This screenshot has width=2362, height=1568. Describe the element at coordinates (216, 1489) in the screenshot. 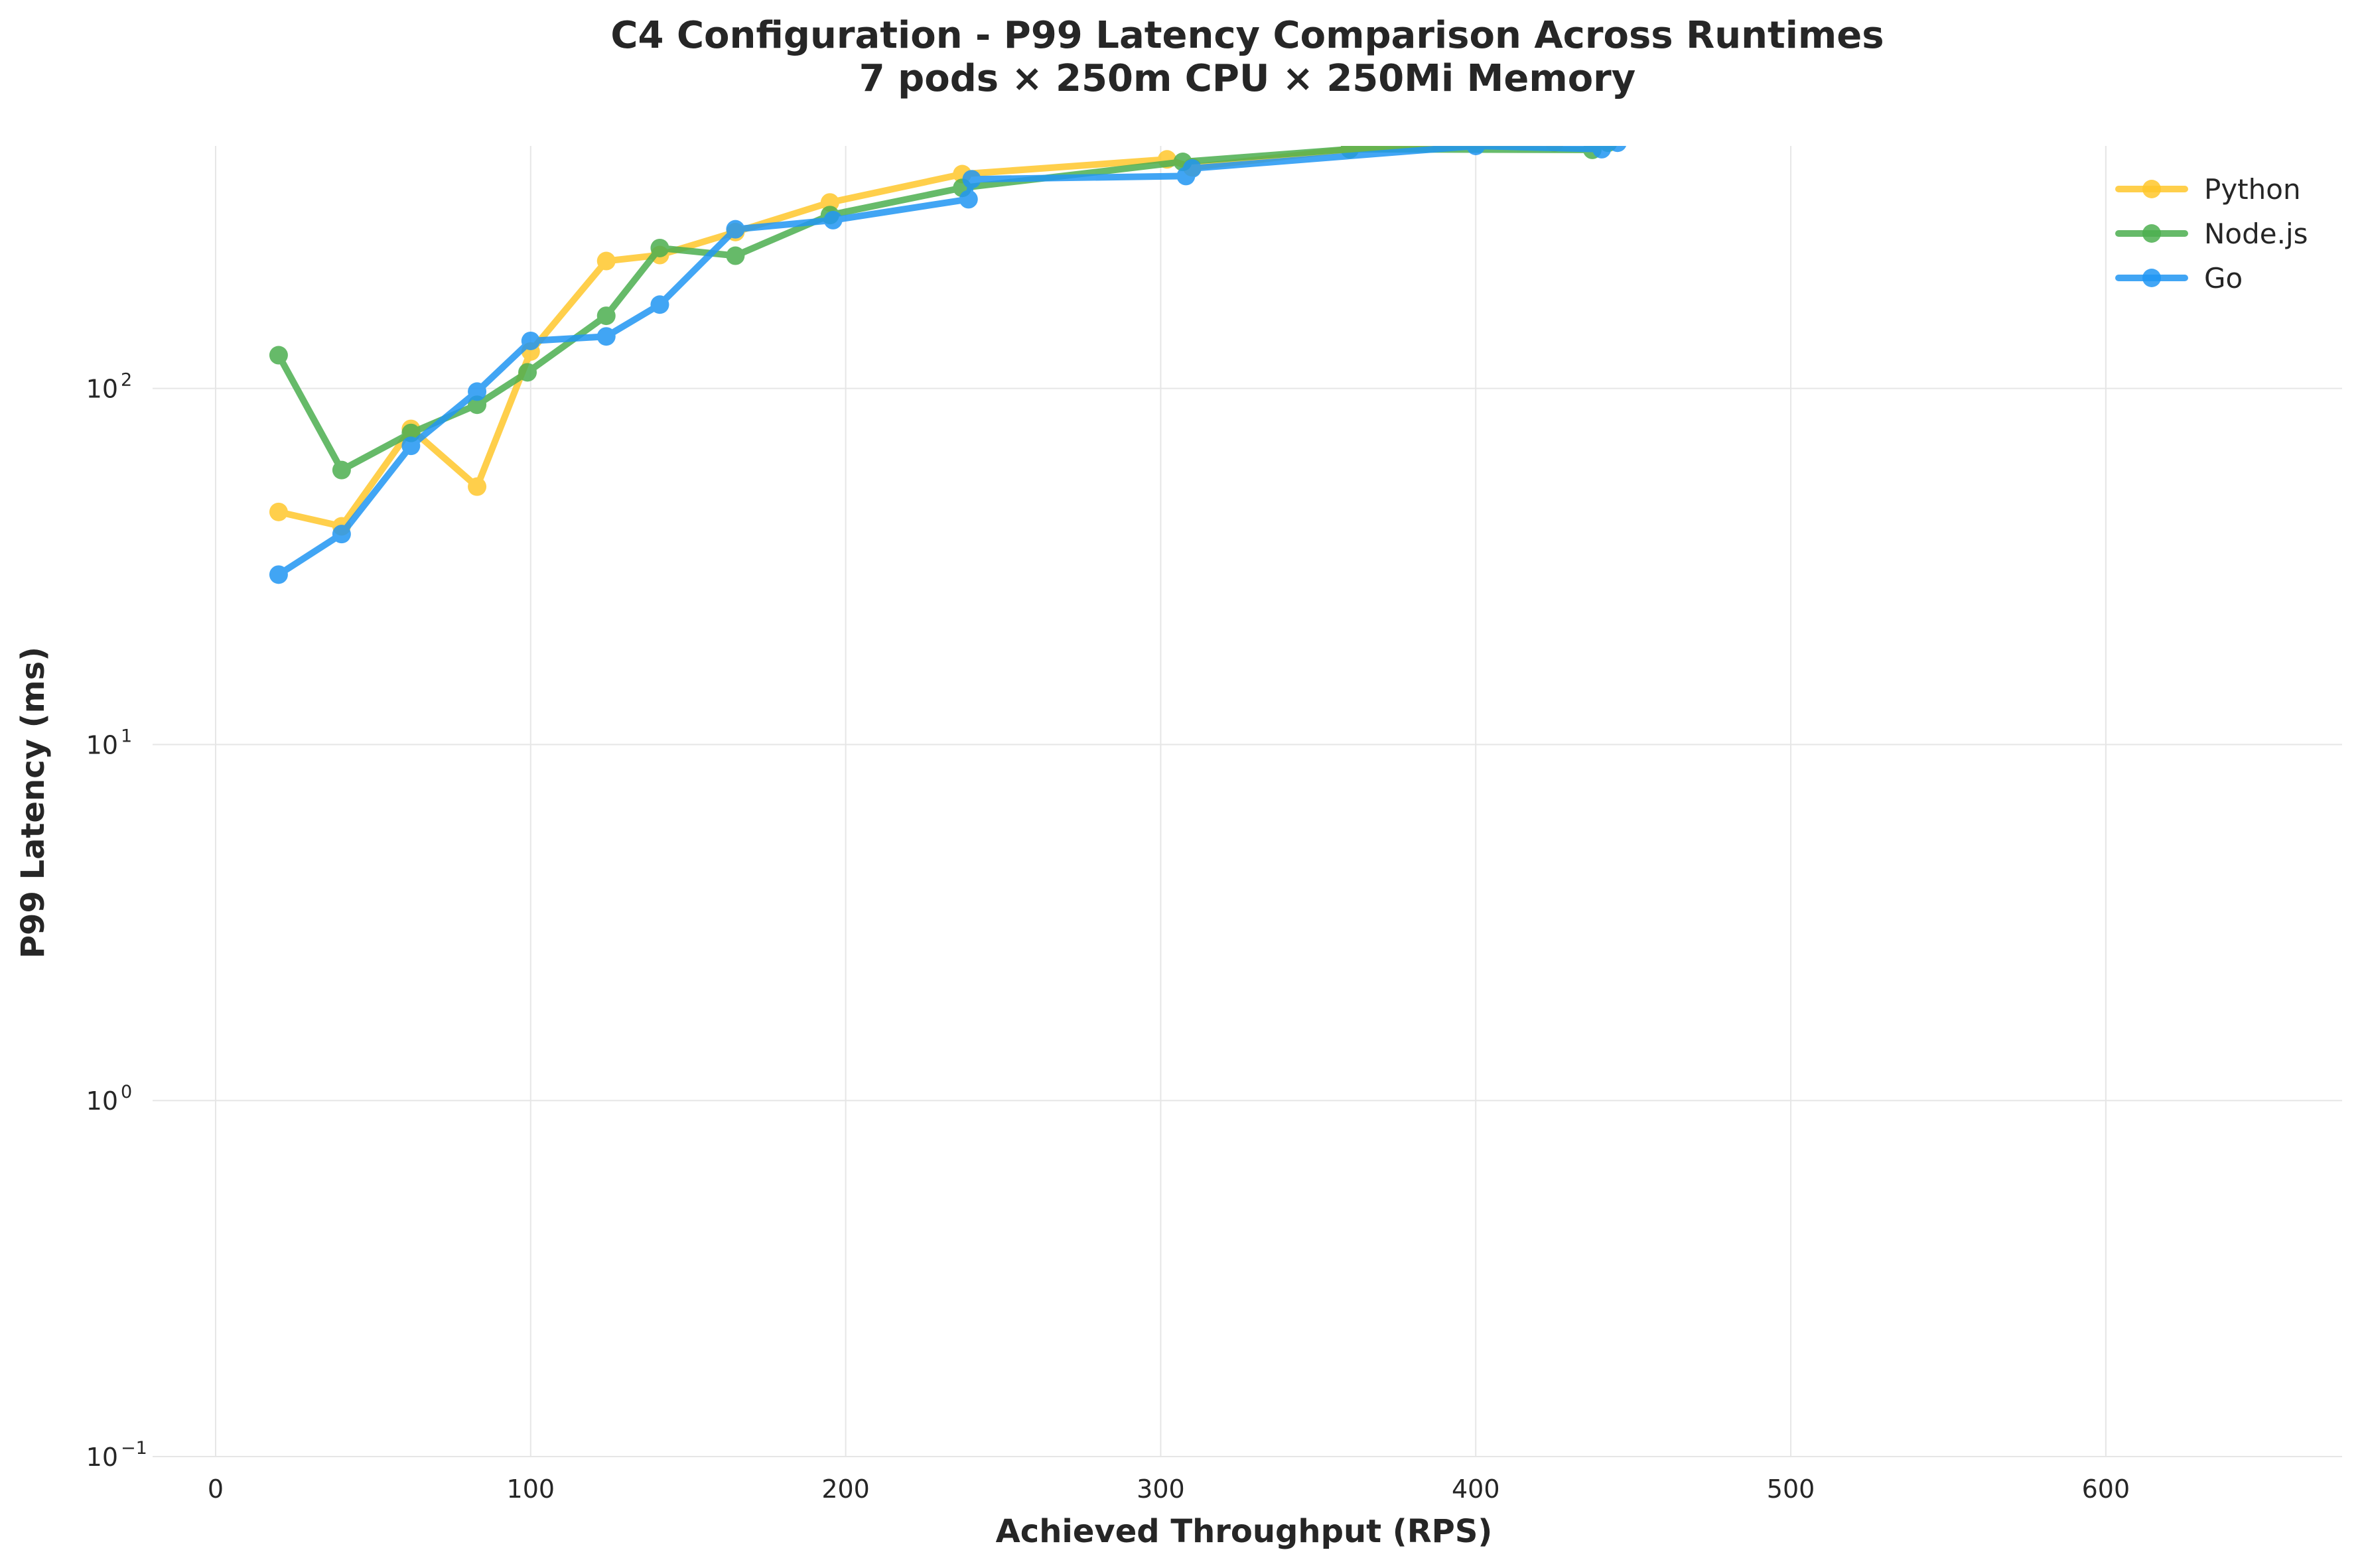

I see `x-tick-label: 0` at that location.